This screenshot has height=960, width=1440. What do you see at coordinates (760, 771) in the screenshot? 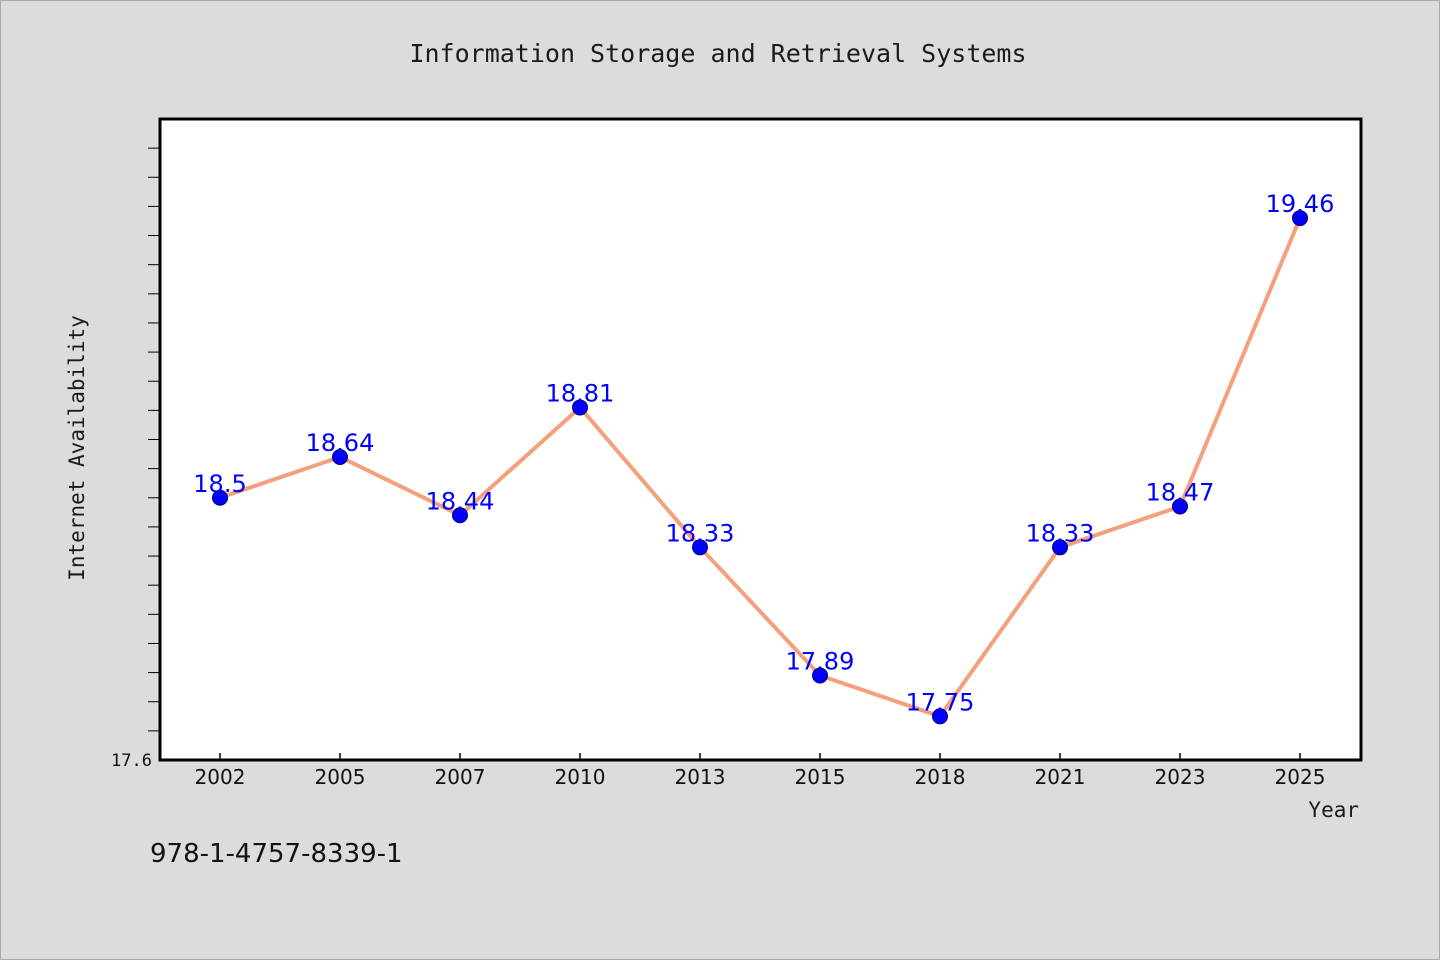
I see `x-axis-ticks: 2002 2005 2007 2010 2013 2015 2018 2021 2023 2025` at bounding box center [760, 771].